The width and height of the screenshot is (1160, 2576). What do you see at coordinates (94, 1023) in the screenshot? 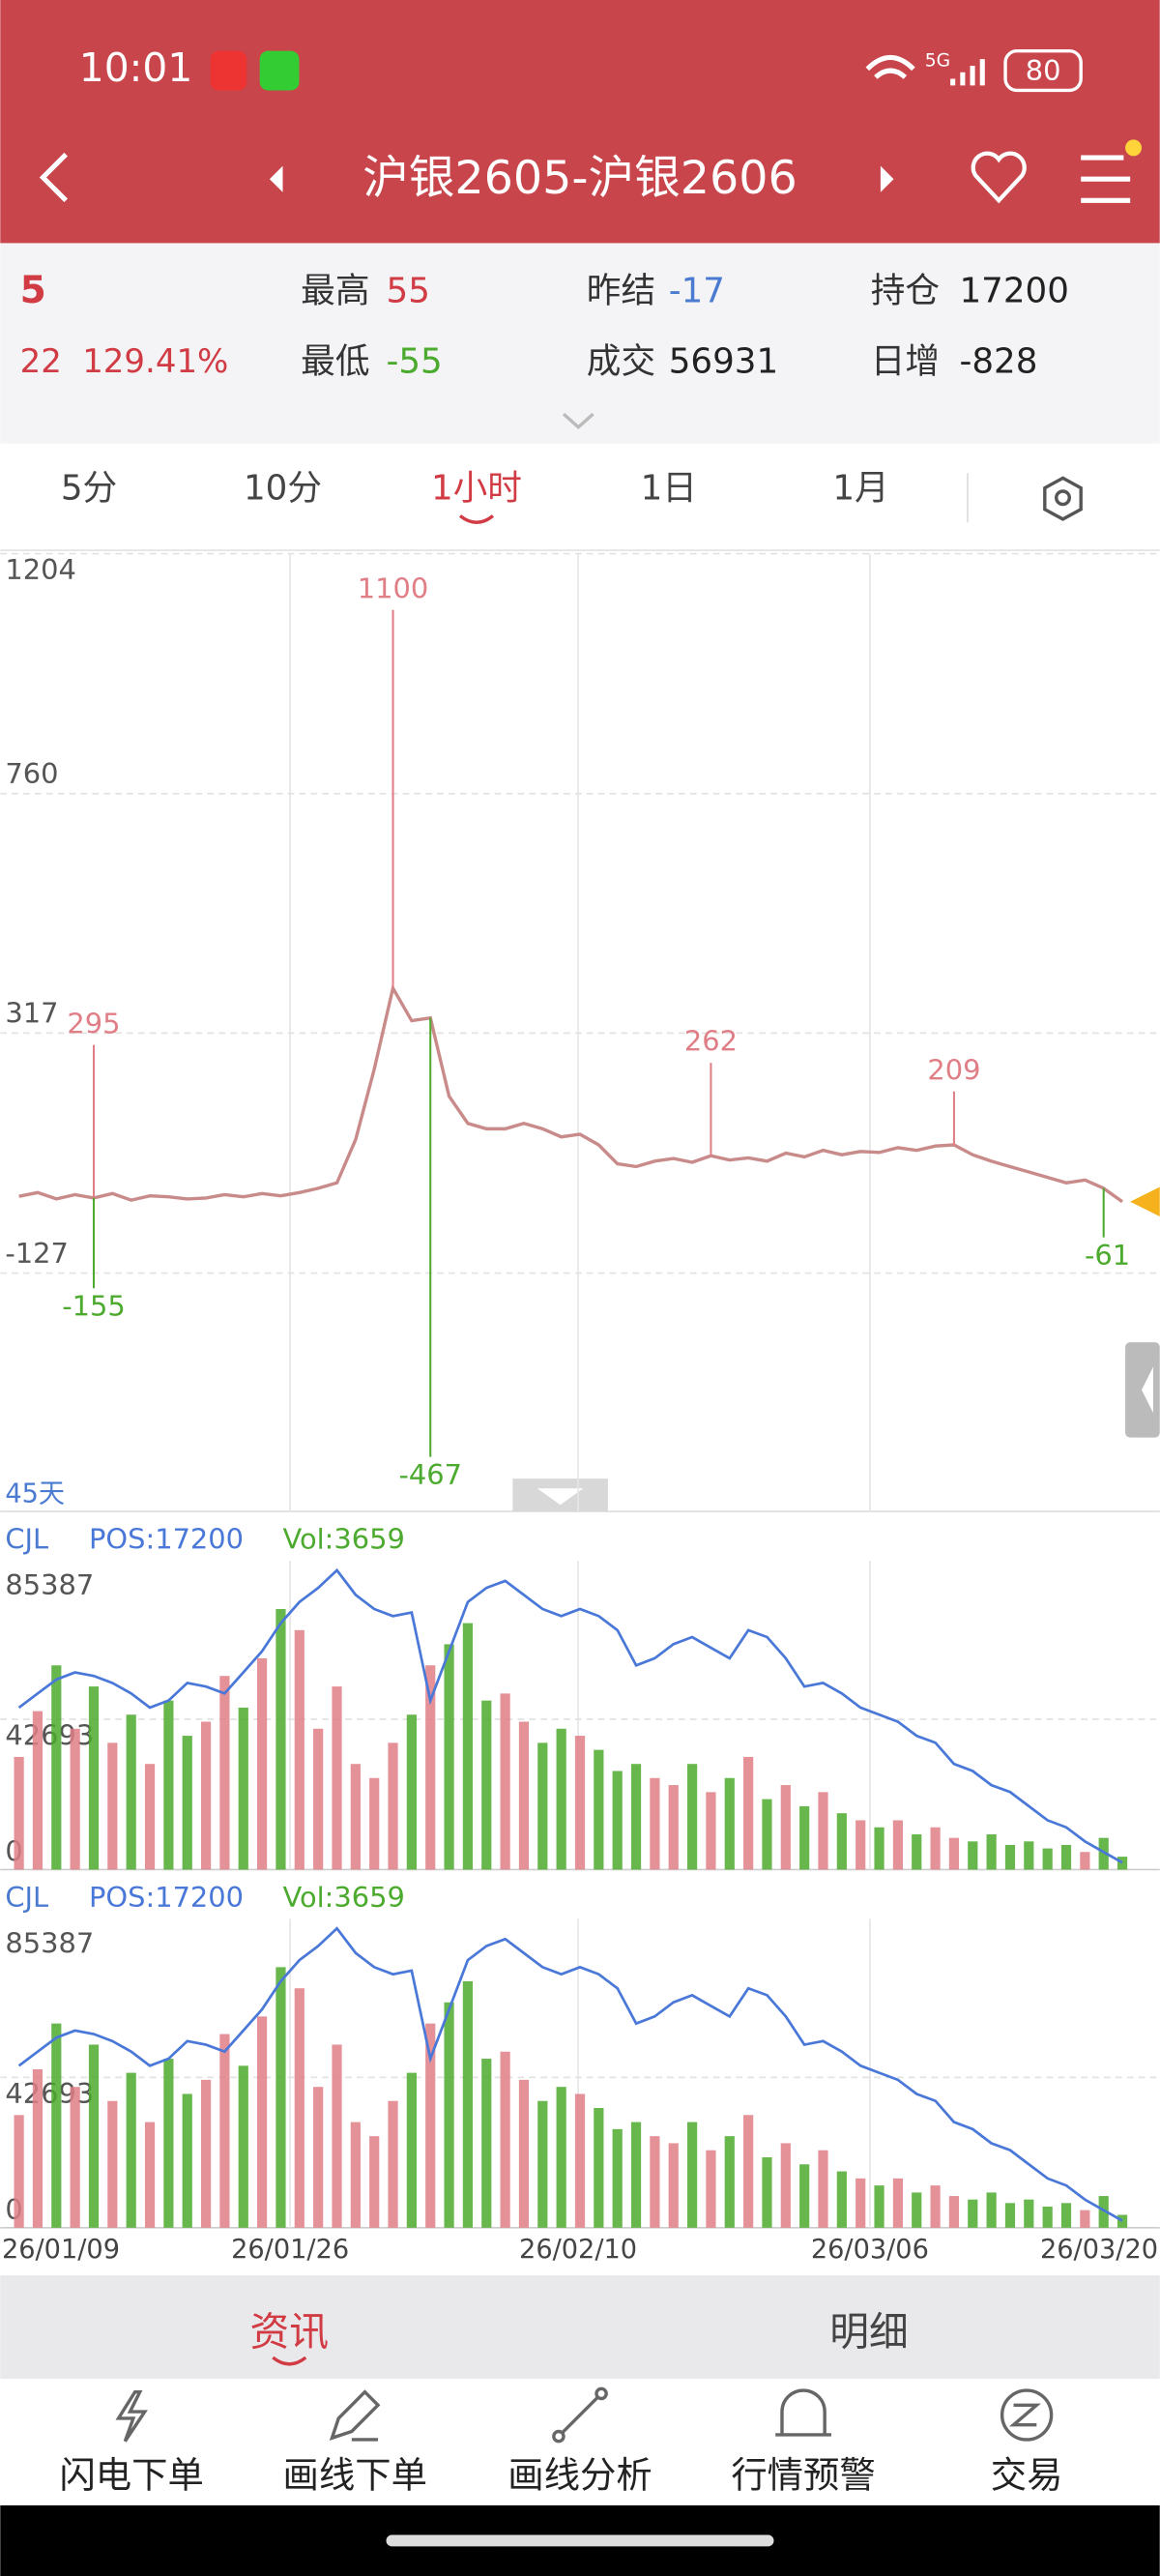
I see `extreme-label: 295` at bounding box center [94, 1023].